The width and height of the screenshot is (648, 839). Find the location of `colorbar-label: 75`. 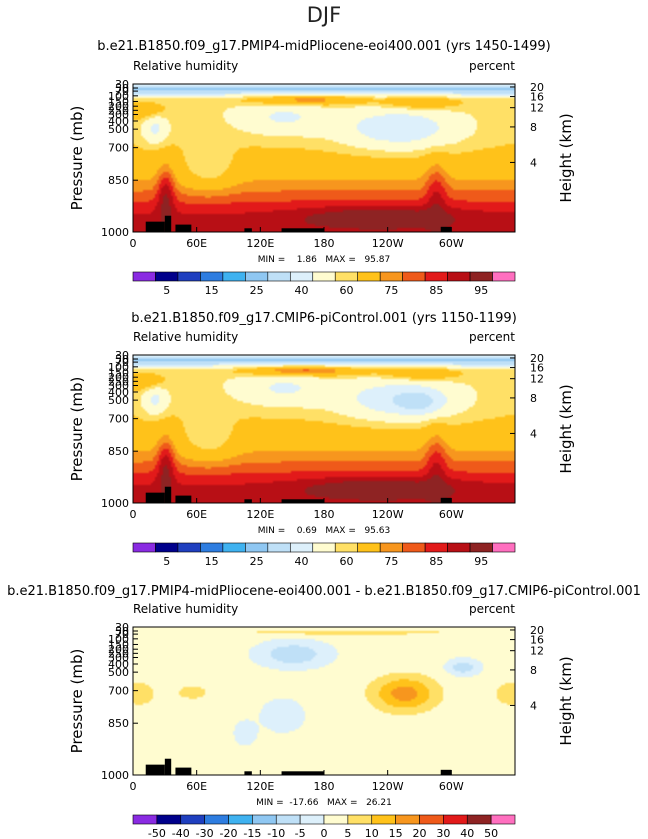

colorbar-label: 75 is located at coordinates (391, 290).